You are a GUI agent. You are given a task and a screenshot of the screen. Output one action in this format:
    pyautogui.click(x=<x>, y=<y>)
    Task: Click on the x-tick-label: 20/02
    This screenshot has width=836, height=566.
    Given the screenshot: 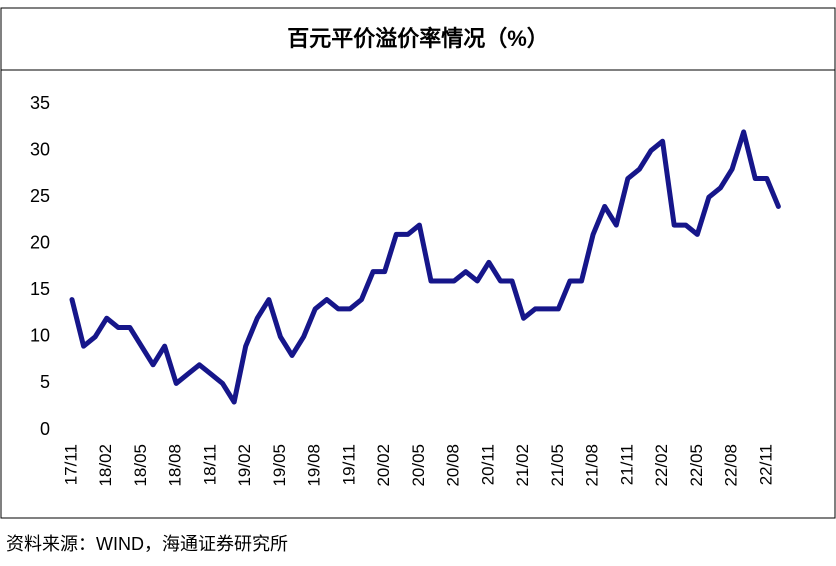 What is the action you would take?
    pyautogui.click(x=383, y=465)
    